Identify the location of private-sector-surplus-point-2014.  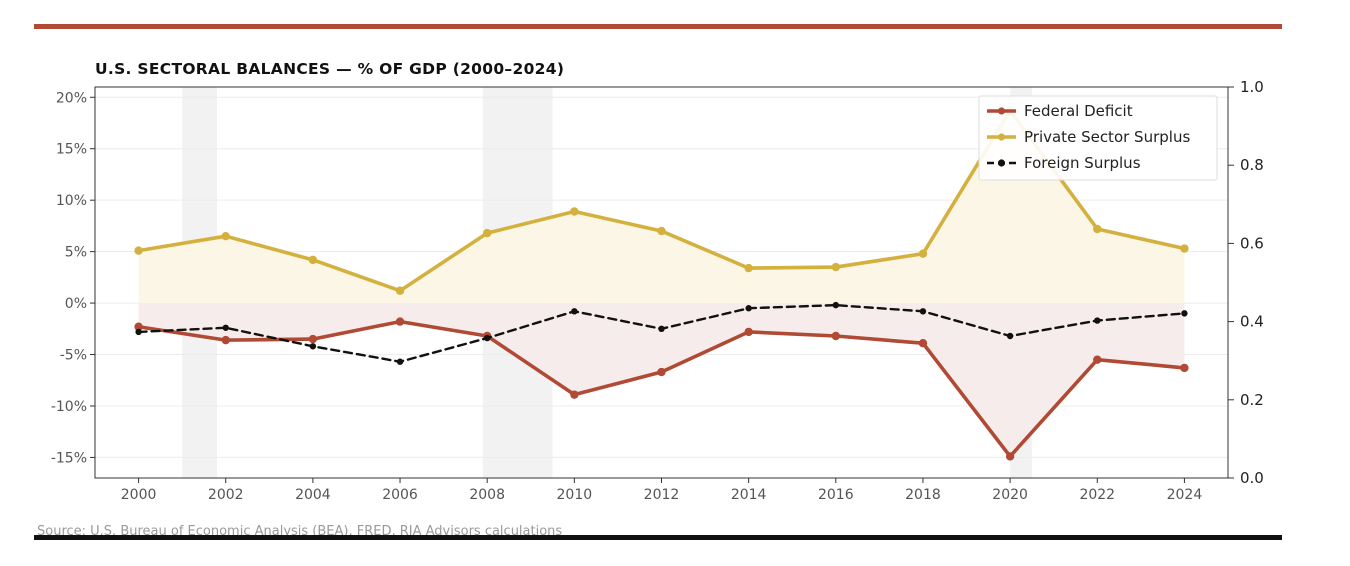
(748, 268).